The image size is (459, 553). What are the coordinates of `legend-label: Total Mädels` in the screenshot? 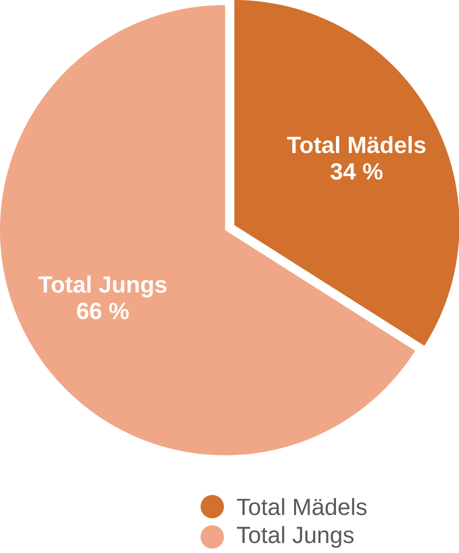 It's located at (301, 507).